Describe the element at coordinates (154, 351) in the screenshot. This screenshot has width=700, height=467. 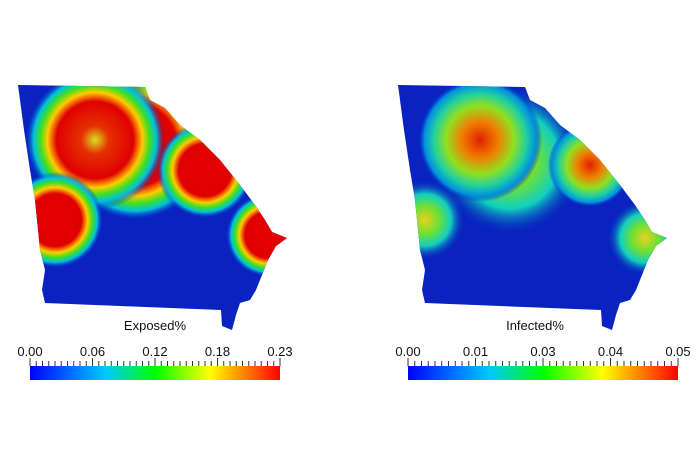
I see `colorbar-tick-label: 0.12` at that location.